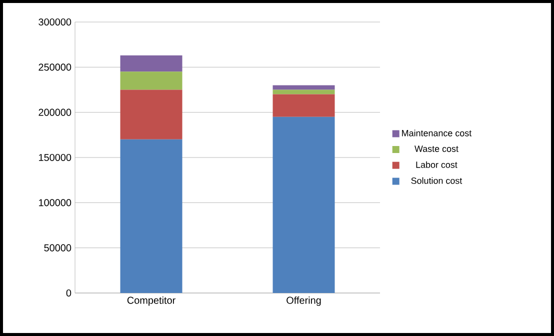 The image size is (554, 336). I want to click on legend-label: Labor cost, so click(437, 164).